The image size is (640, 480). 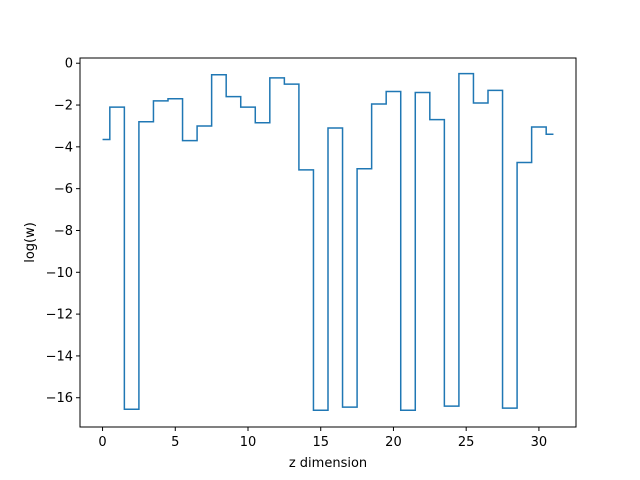 I want to click on x-tick-label: 0, so click(x=102, y=442).